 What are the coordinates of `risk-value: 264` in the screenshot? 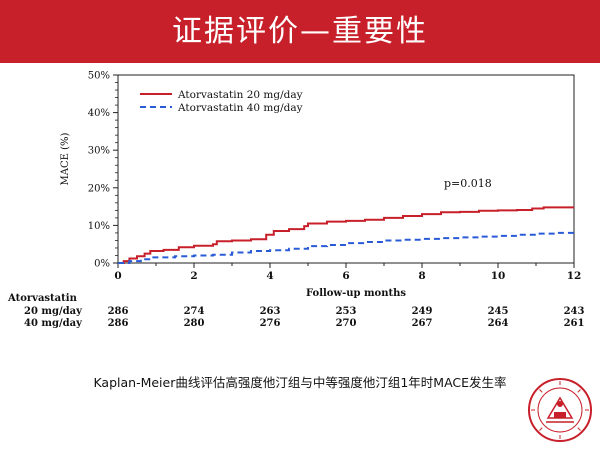 It's located at (498, 323).